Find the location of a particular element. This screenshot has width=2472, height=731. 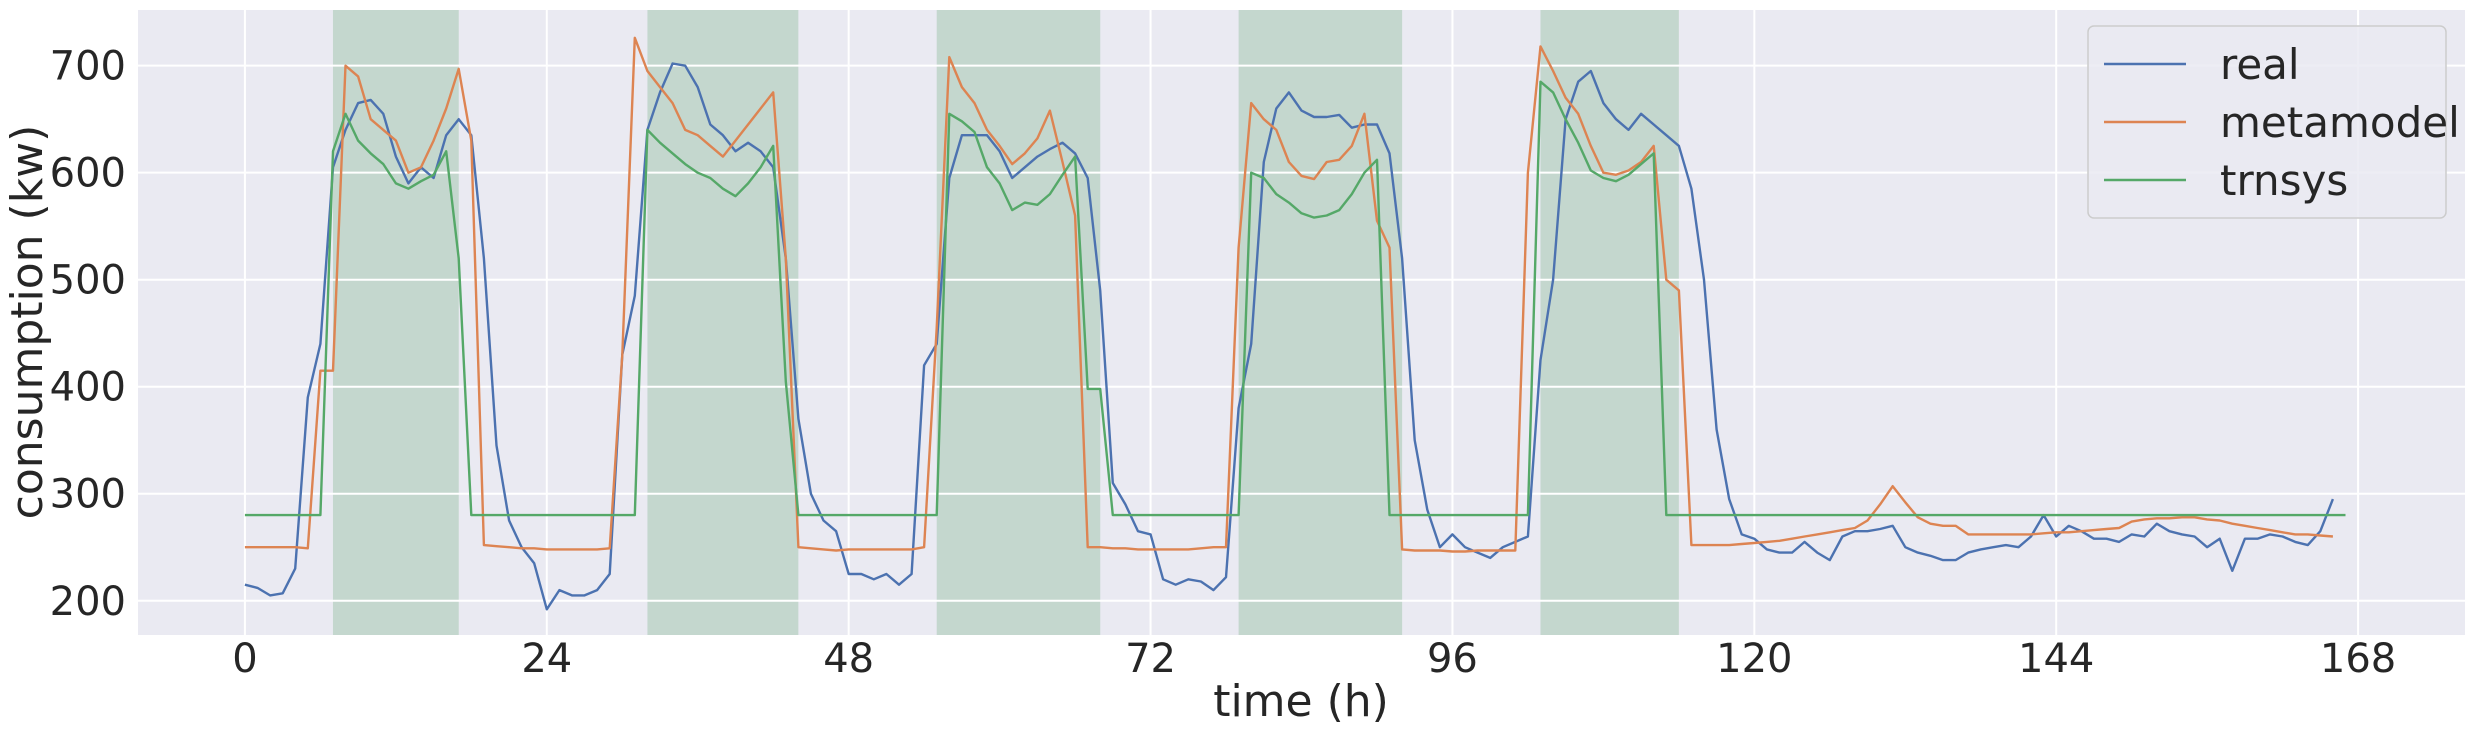

x-axis-label: time (h) is located at coordinates (1301, 701).